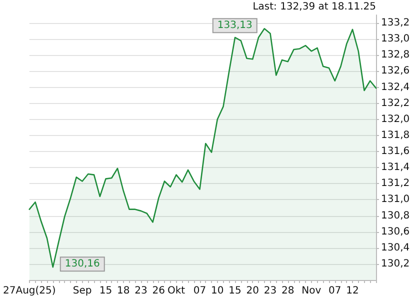 The width and height of the screenshot is (420, 300). I want to click on text: Last: 132,39 at 18.11.25, so click(314, 7).